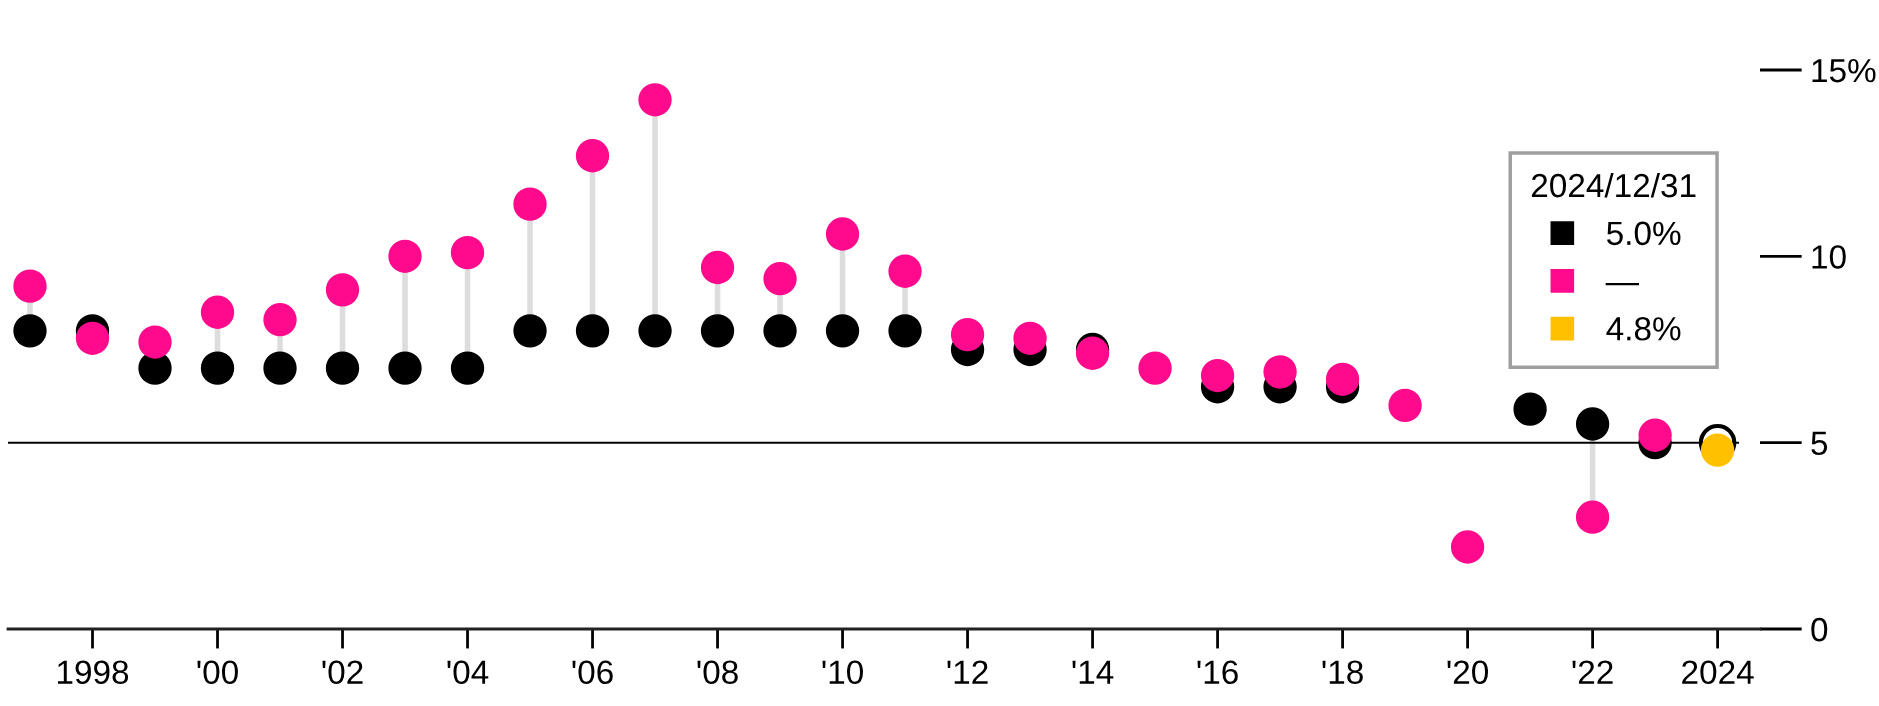  Describe the element at coordinates (217, 672) in the screenshot. I see `x-tick-label: '00` at that location.